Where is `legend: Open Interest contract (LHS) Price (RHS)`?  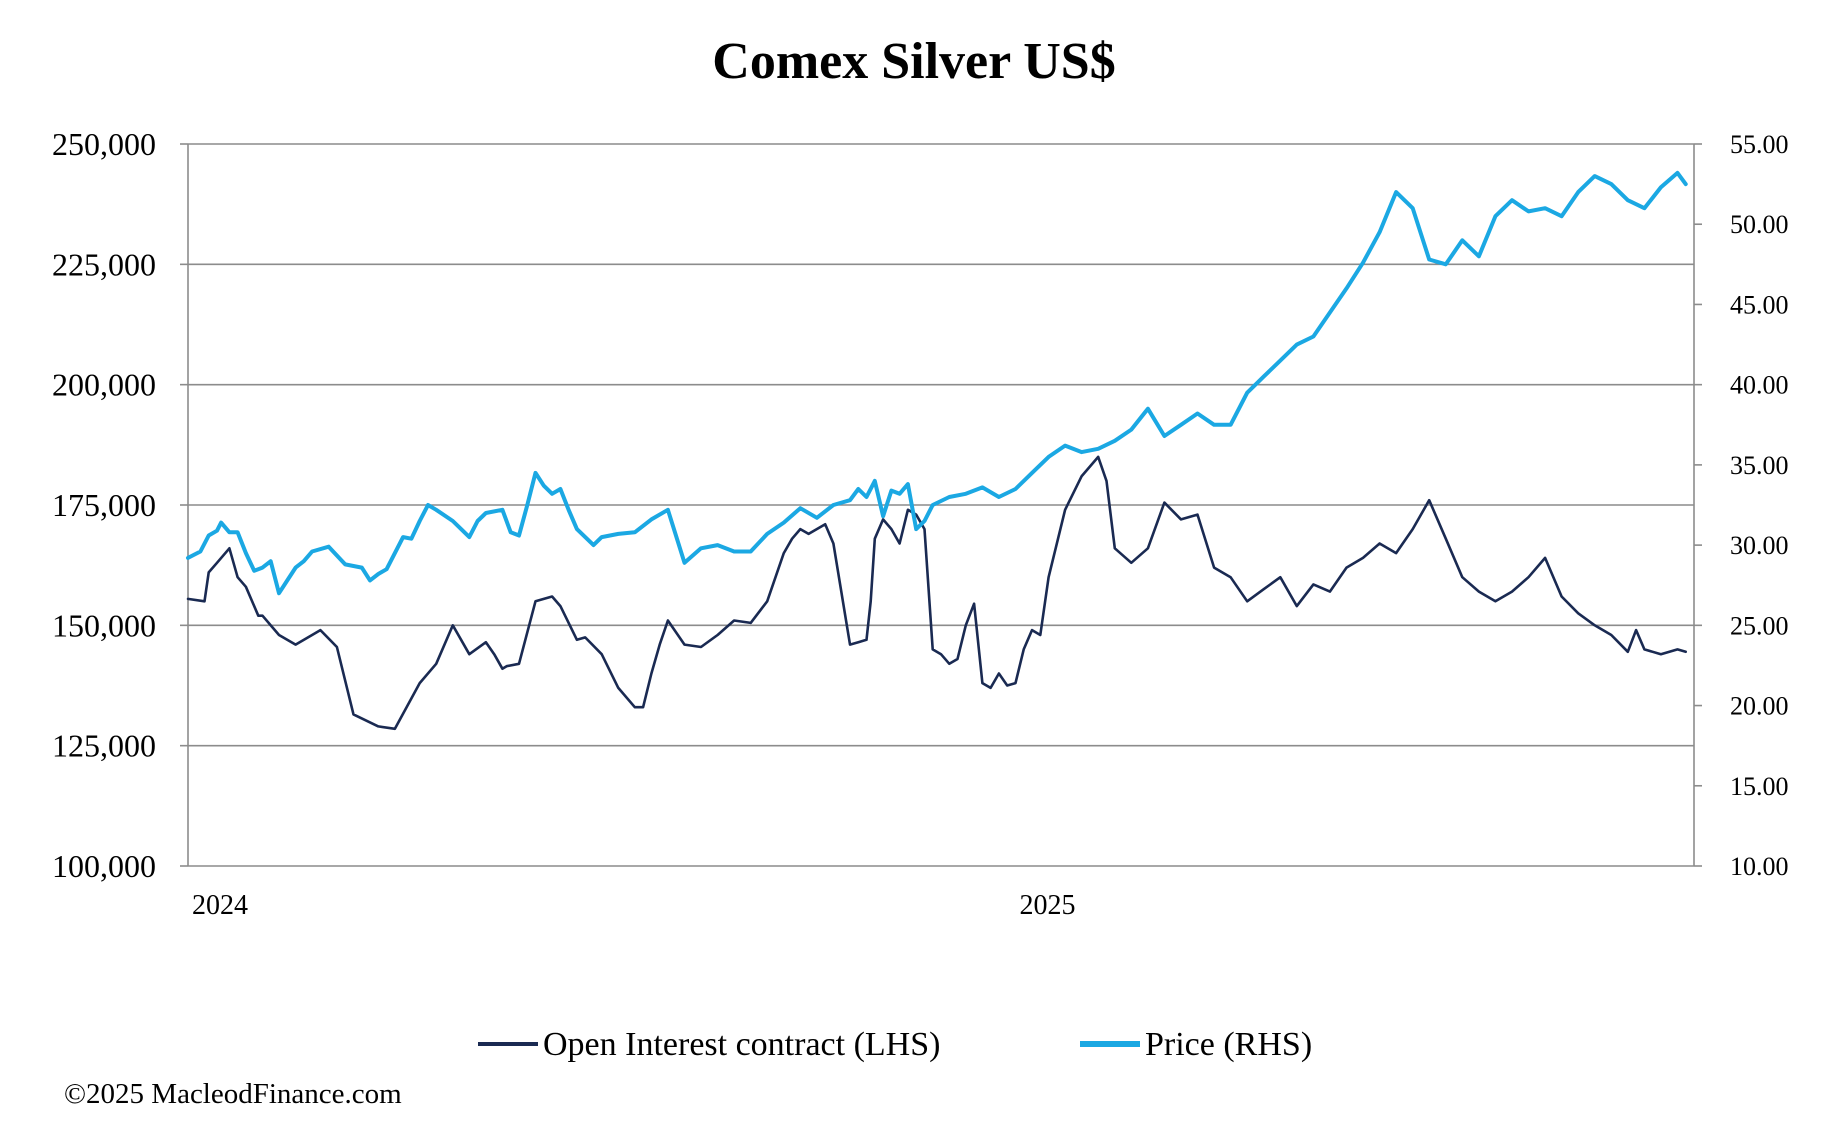
legend: Open Interest contract (LHS) Price (RHS) is located at coordinates (895, 1044).